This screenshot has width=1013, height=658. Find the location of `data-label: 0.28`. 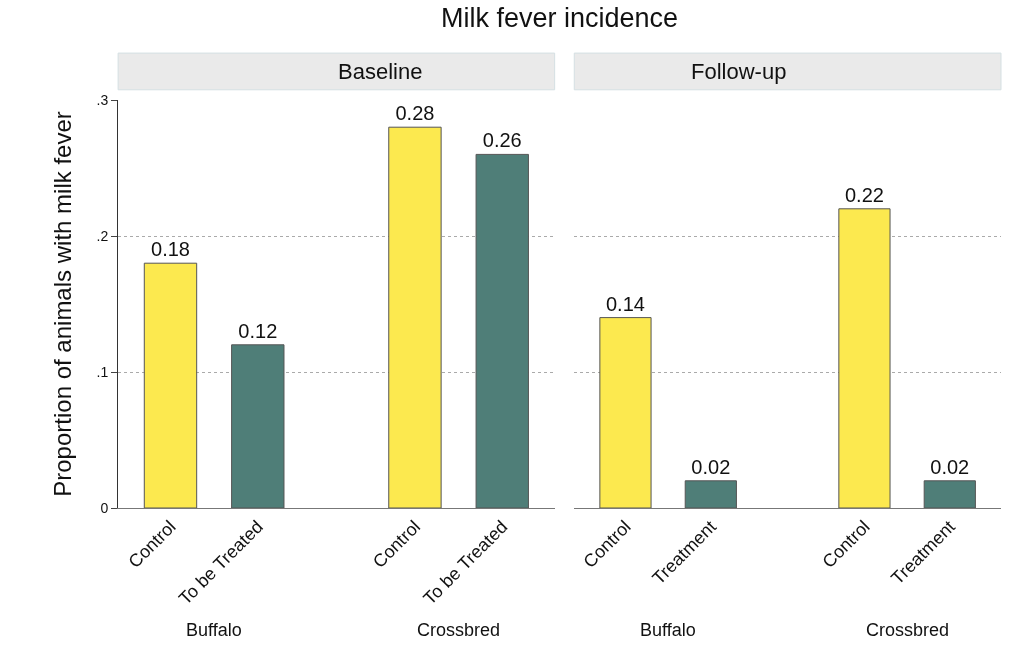

data-label: 0.28 is located at coordinates (415, 113).